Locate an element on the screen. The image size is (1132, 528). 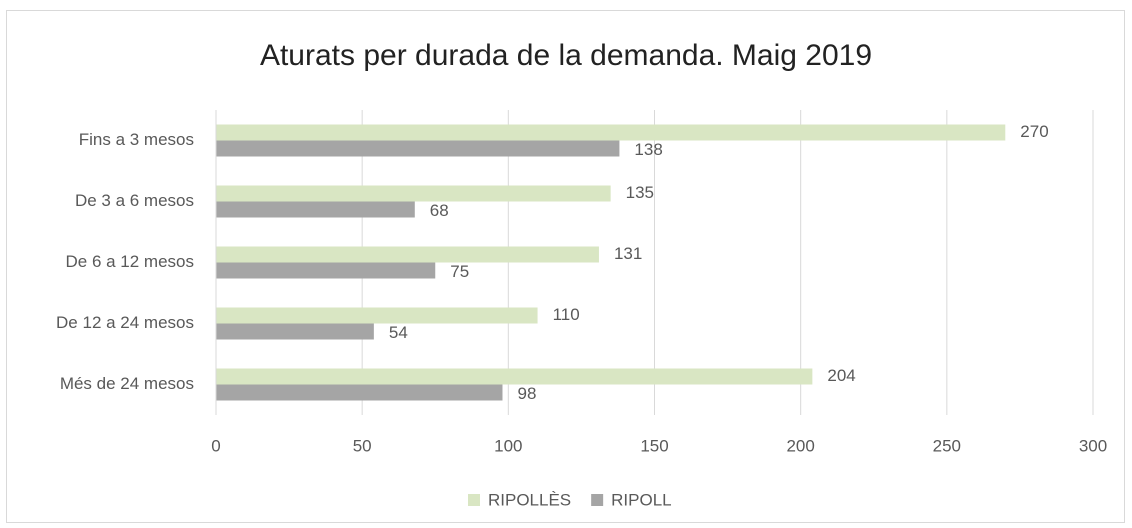
legend-label: RIPOLLÈS is located at coordinates (529, 499).